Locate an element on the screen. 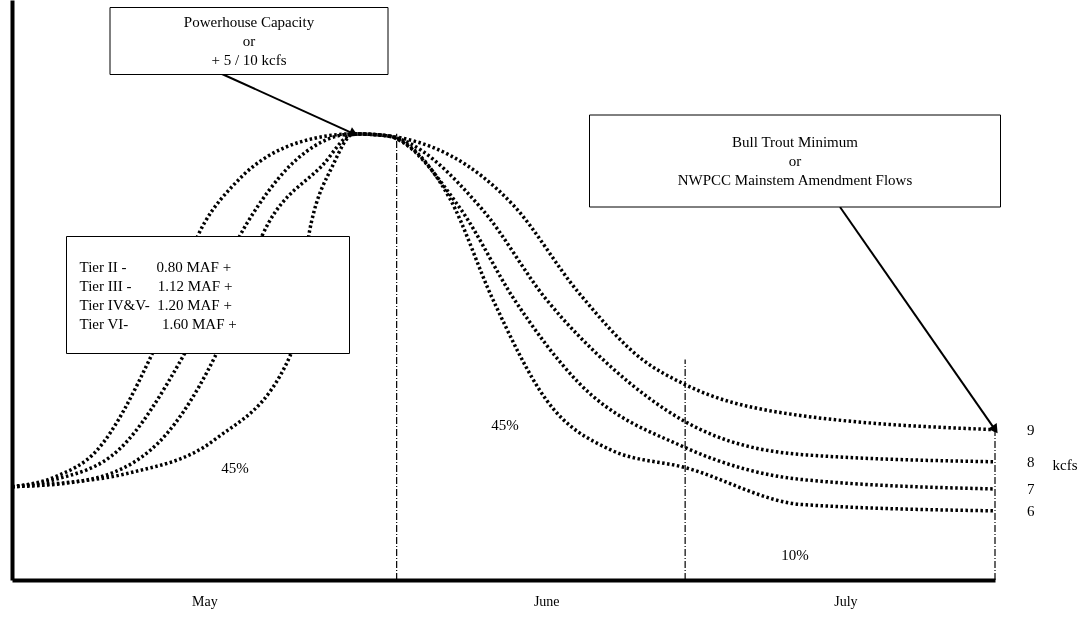 This screenshot has height=621, width=1092. annotation: 10% is located at coordinates (795, 555).